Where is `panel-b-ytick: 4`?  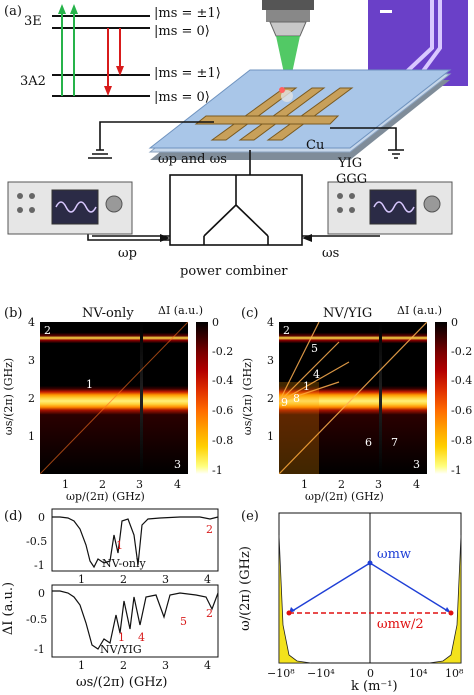
panel-b-ytick: 4 is located at coordinates (31, 322).